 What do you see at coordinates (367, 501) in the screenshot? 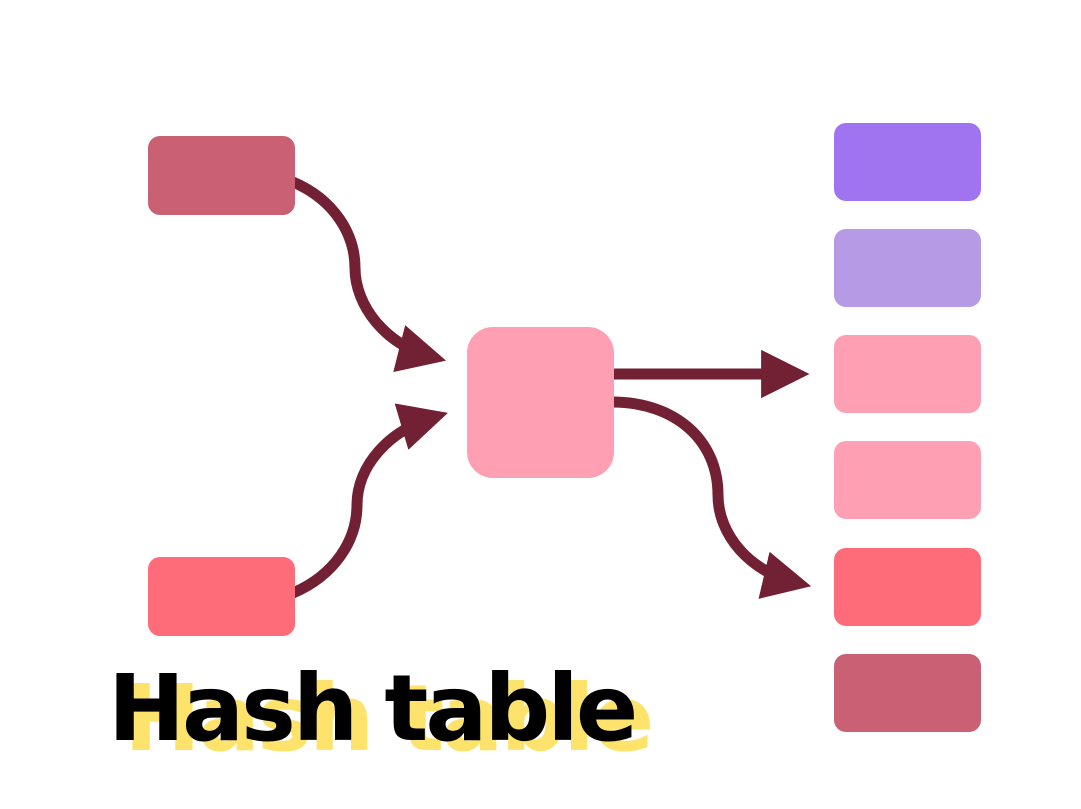
I see `arrow-key-bottom-to-hash` at bounding box center [367, 501].